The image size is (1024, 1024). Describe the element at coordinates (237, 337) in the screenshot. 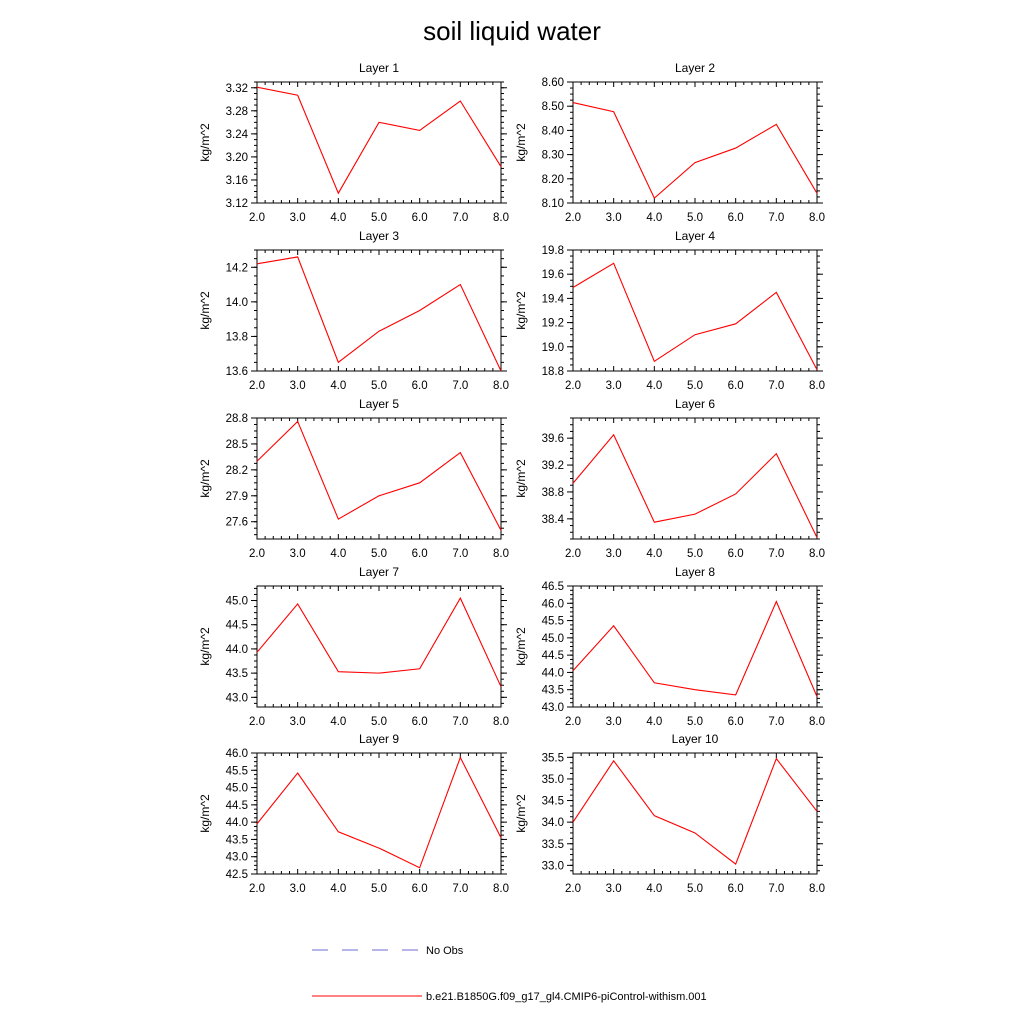

I see `y-tick-label: 13.8` at that location.